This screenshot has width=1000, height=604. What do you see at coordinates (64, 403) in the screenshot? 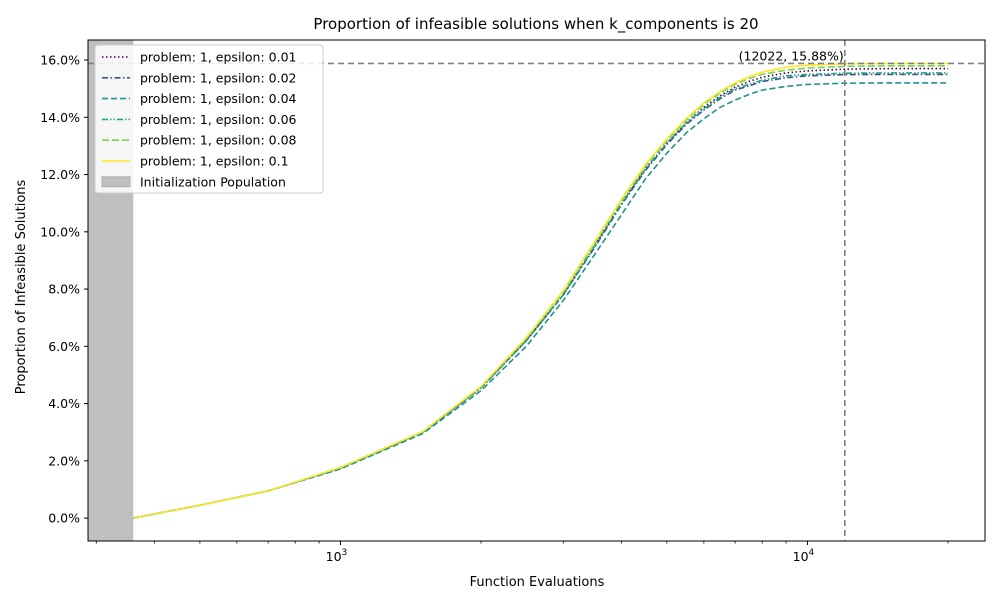
I see `y-tick-label: 4.0%` at bounding box center [64, 403].